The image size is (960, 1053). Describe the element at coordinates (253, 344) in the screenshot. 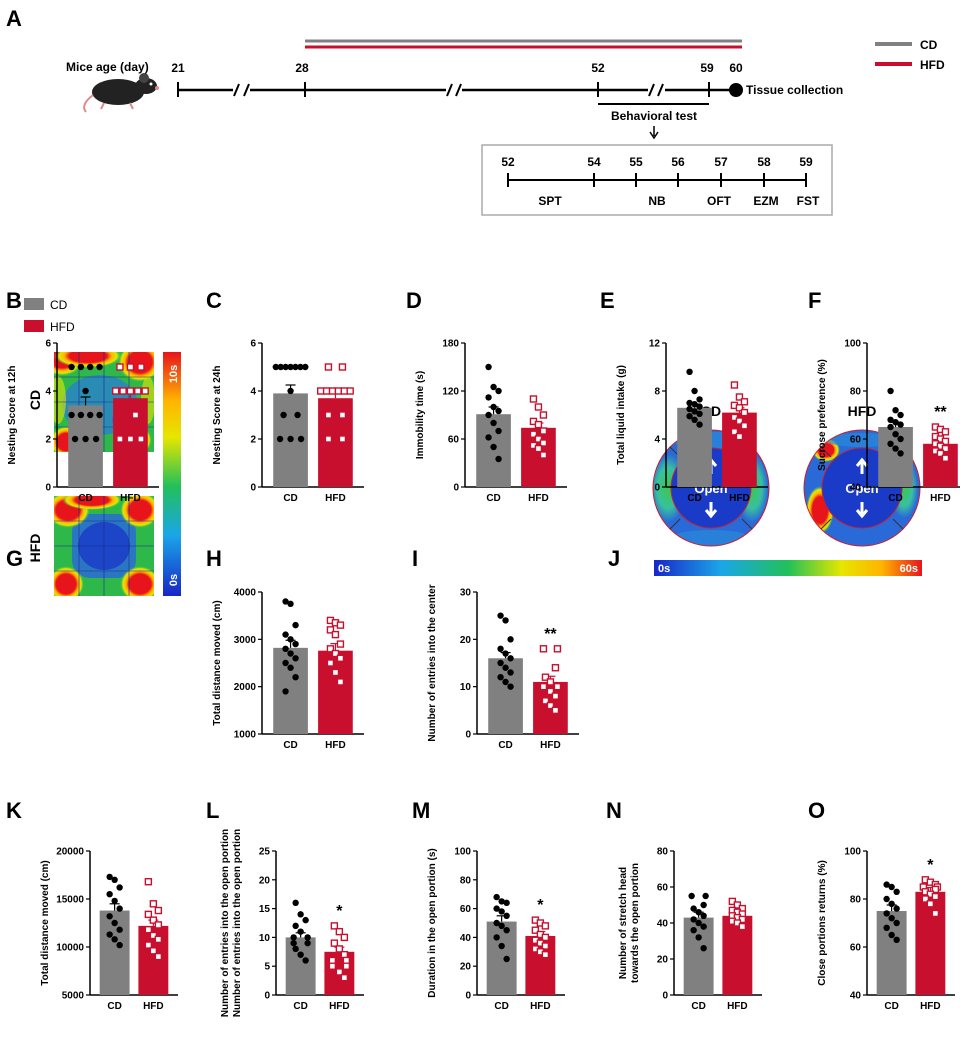

I see `y-tick-label: 6` at that location.